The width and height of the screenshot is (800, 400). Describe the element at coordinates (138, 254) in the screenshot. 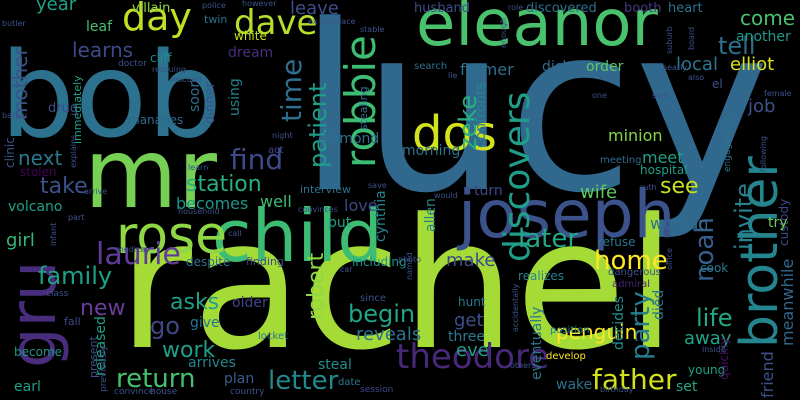

I see `word-laurie: laurie` at that location.